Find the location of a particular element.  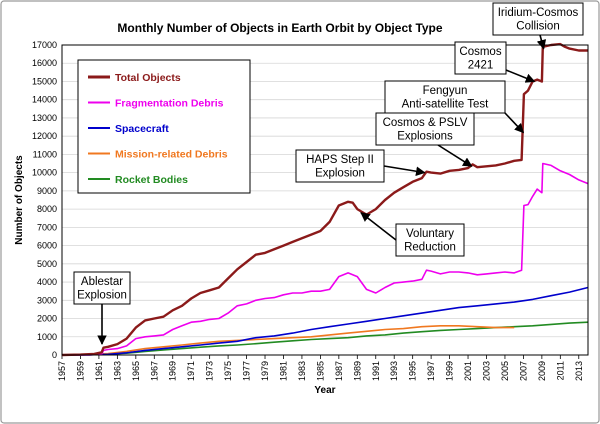

annotation-text: Reduction is located at coordinates (430, 248).